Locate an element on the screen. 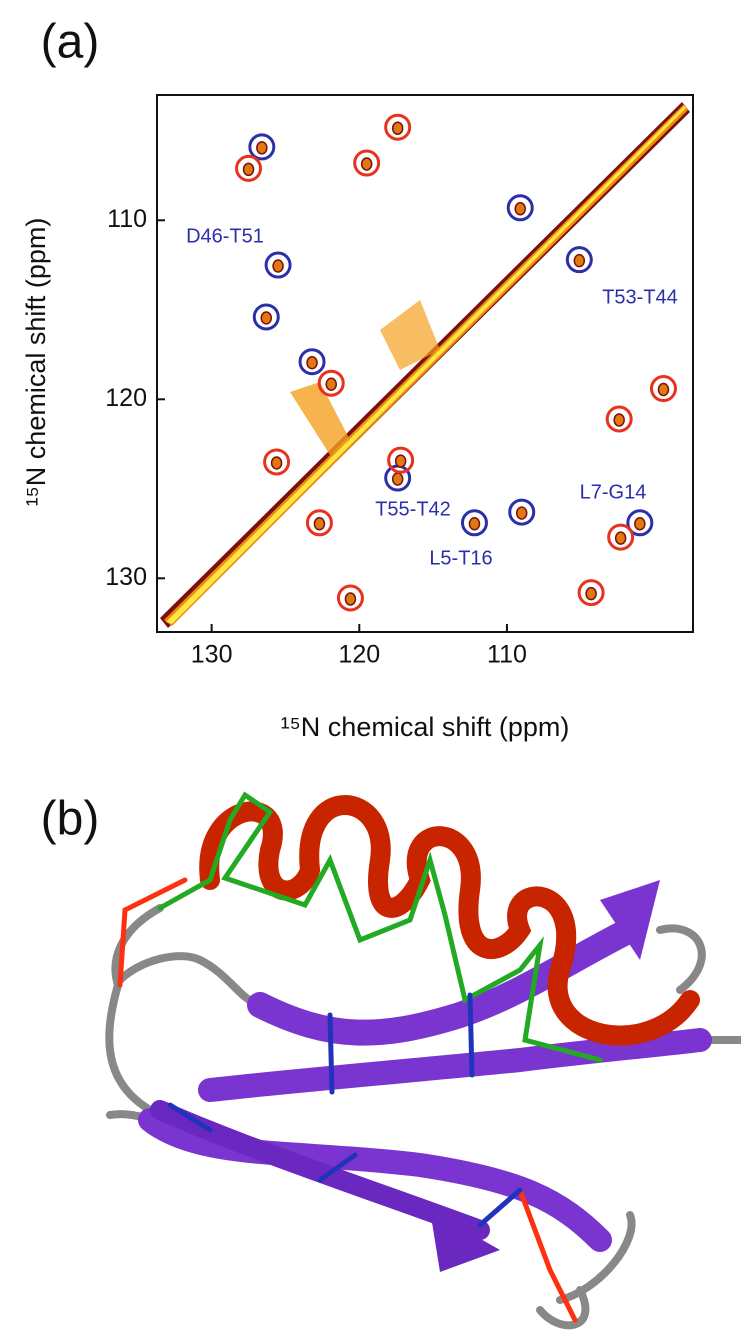 Image resolution: width=741 pixels, height=1342 pixels. y-tick-label: 110 is located at coordinates (127, 219).